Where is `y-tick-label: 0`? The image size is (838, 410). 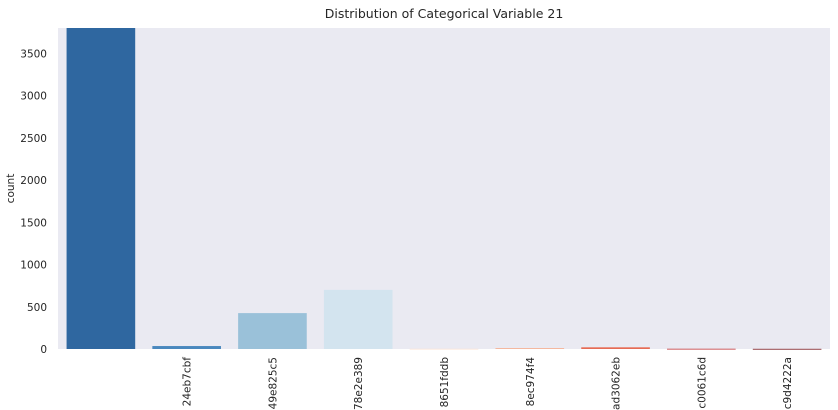 y-tick-label: 0 is located at coordinates (43, 350).